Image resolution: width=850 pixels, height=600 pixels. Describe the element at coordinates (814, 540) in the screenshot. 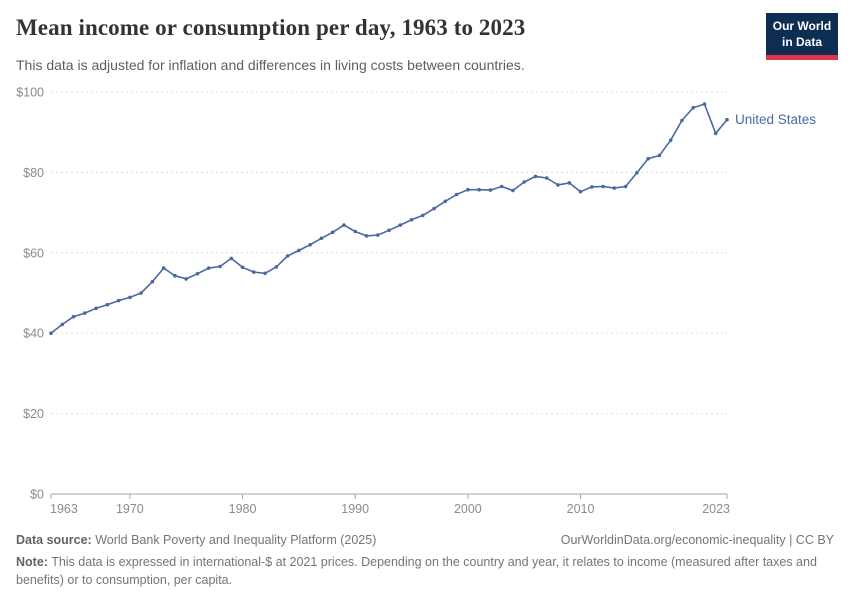

I see `footer-license-link: CC BY` at that location.